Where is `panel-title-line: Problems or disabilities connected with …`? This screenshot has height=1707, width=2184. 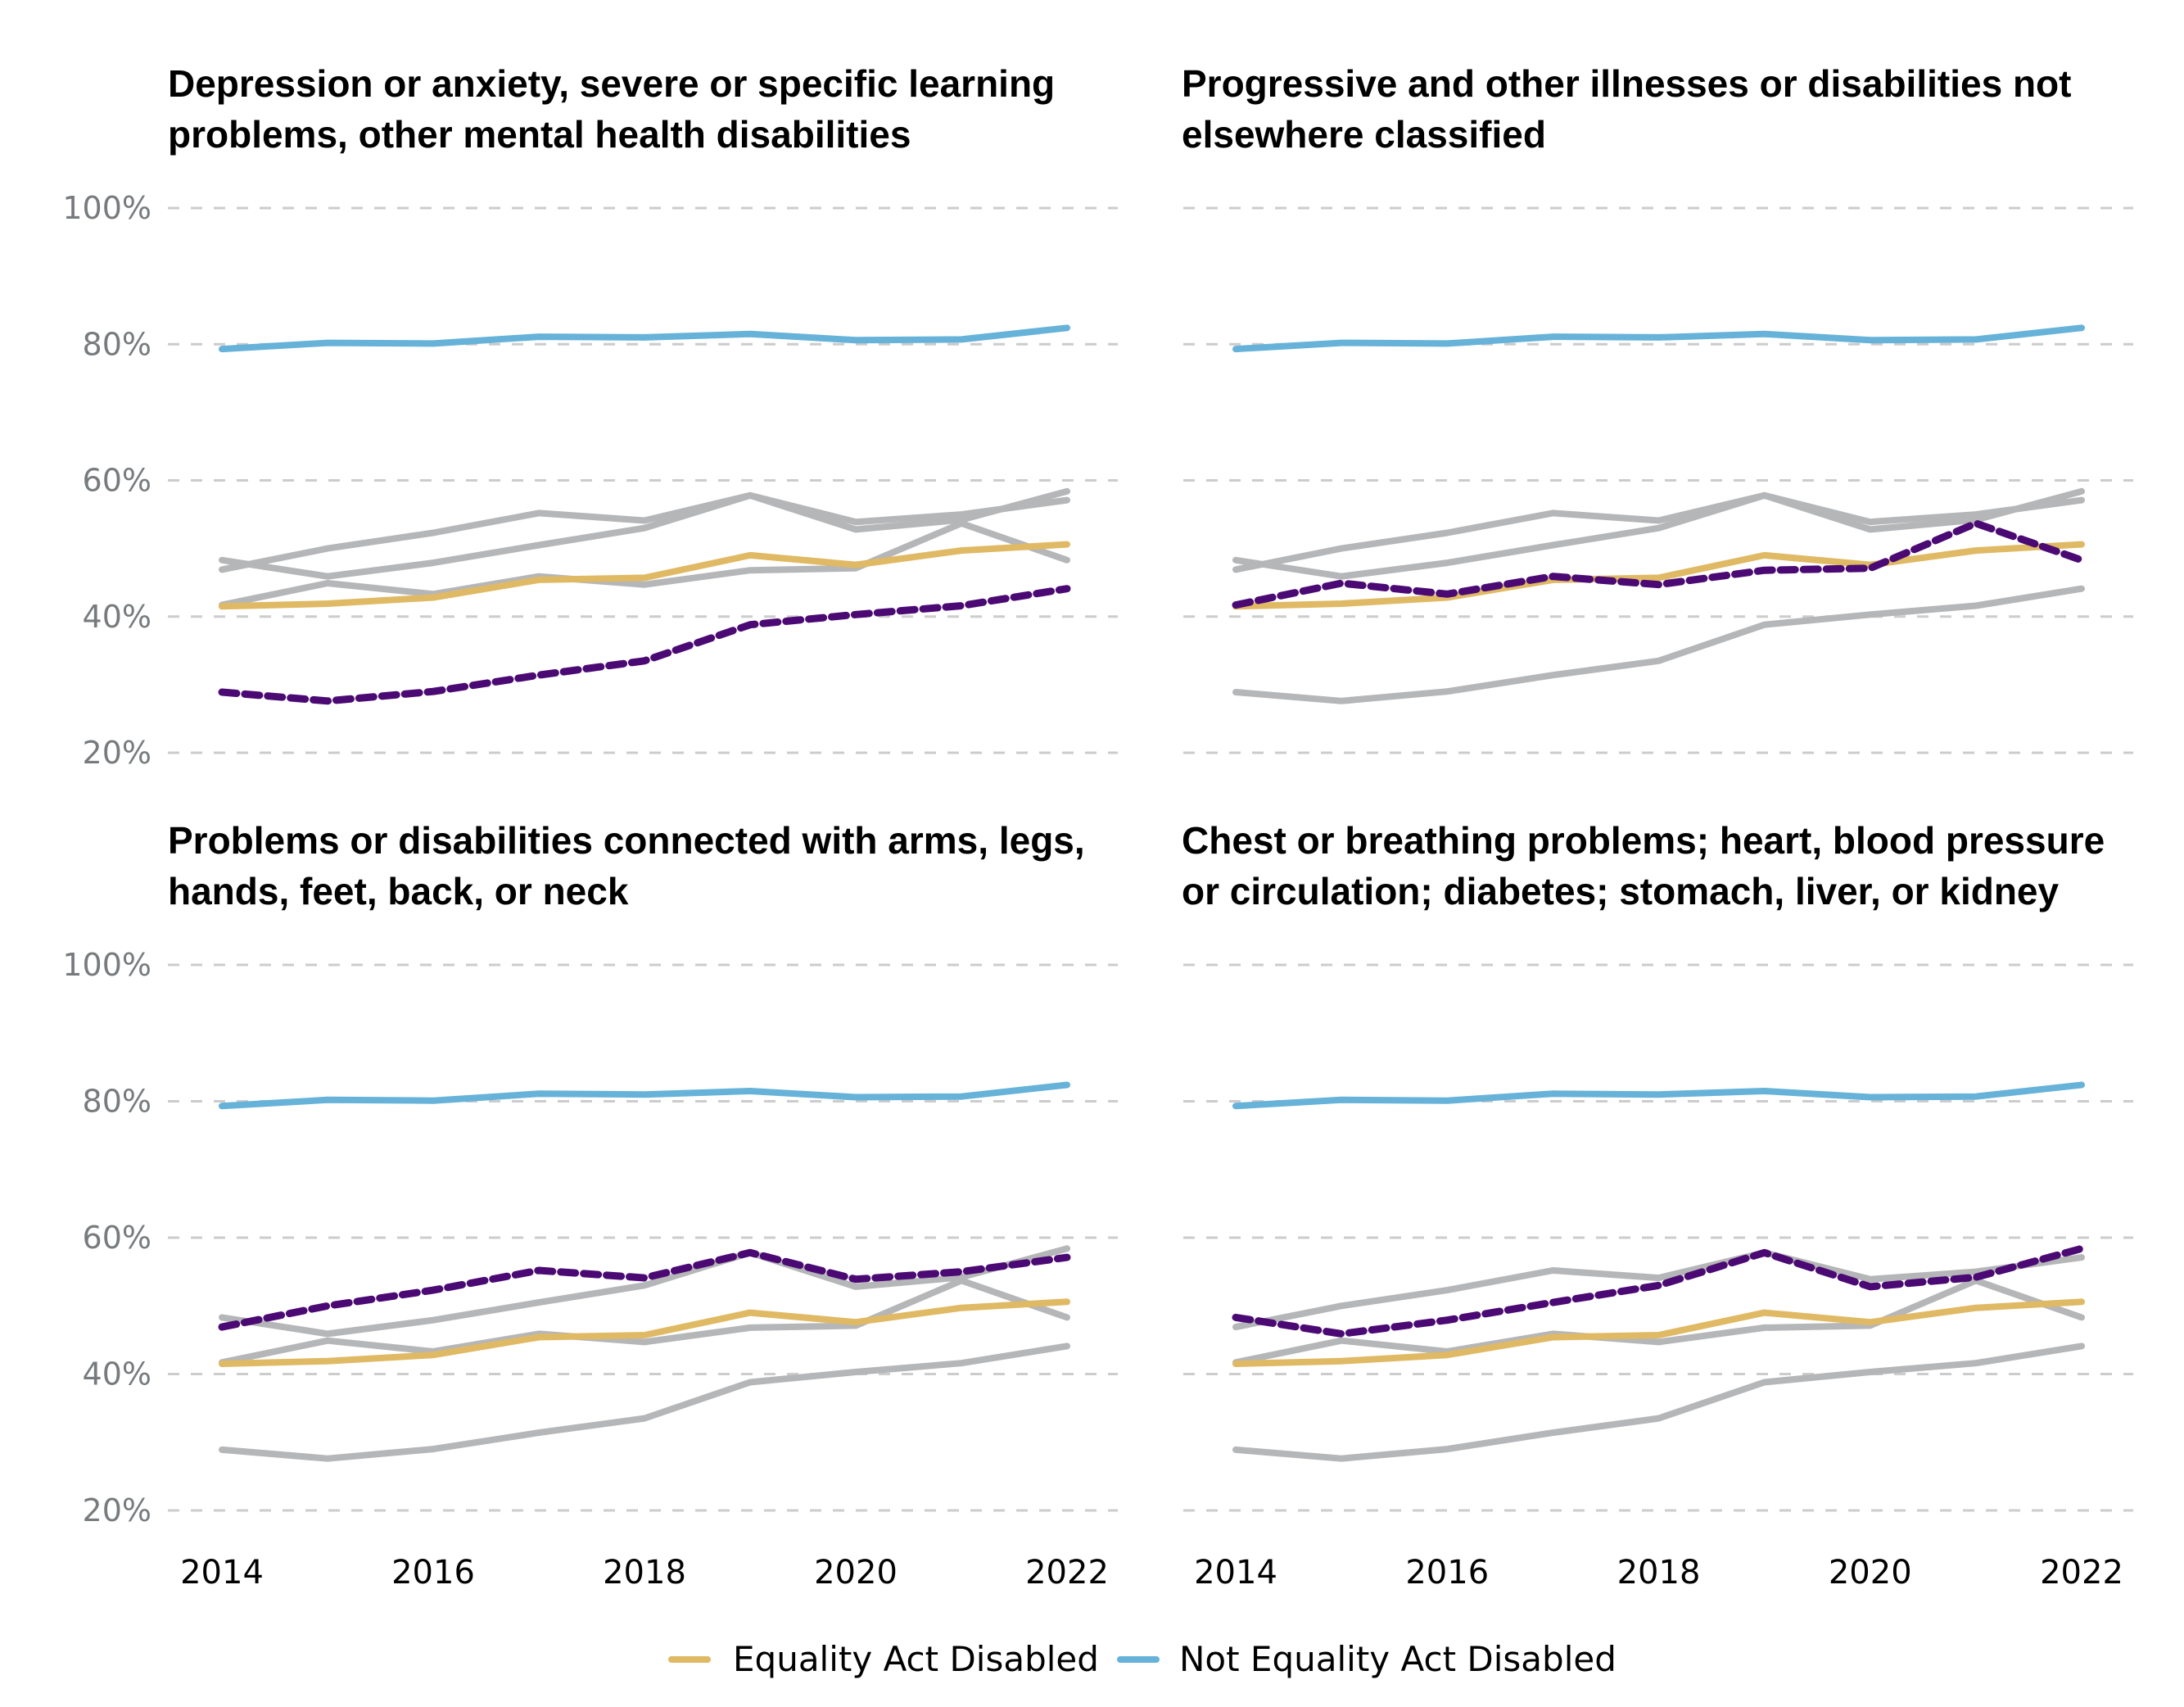 panel-title-line: Problems or disabilities connected with … is located at coordinates (626, 840).